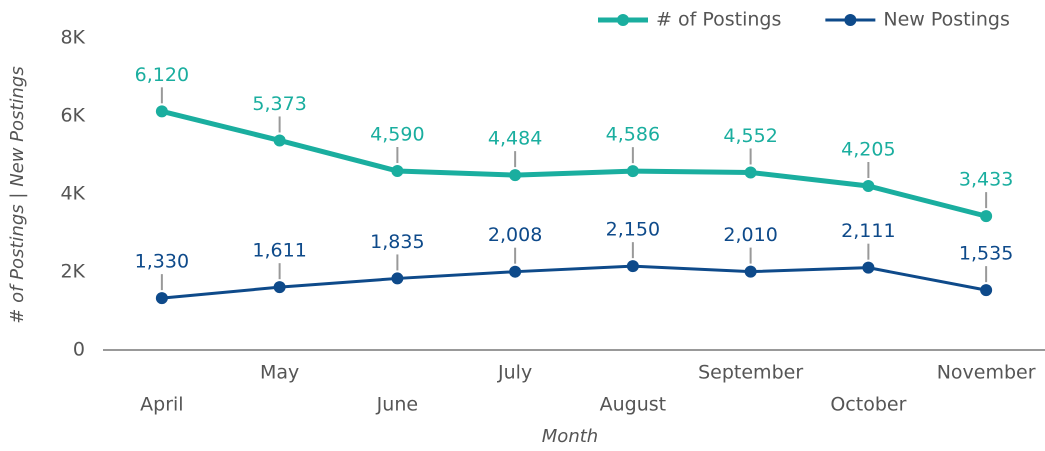  What do you see at coordinates (515, 139) in the screenshot?
I see `data-label: 4,484` at bounding box center [515, 139].